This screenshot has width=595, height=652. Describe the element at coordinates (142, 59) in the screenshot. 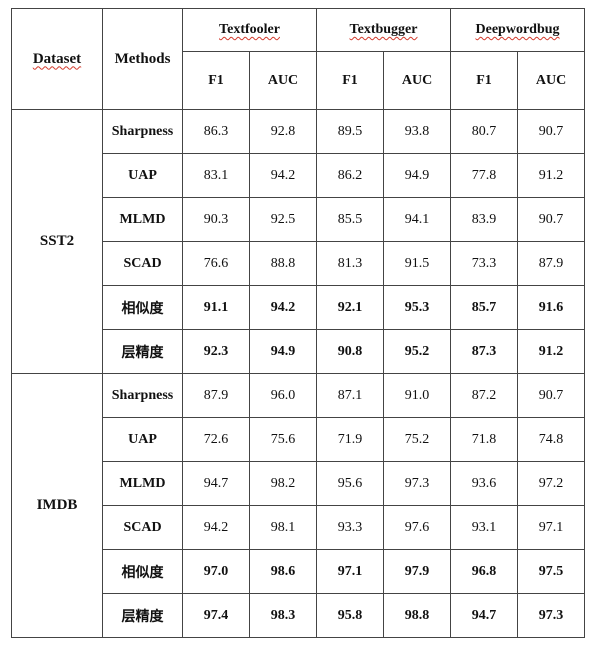

I see `methods-header: Methods` at that location.